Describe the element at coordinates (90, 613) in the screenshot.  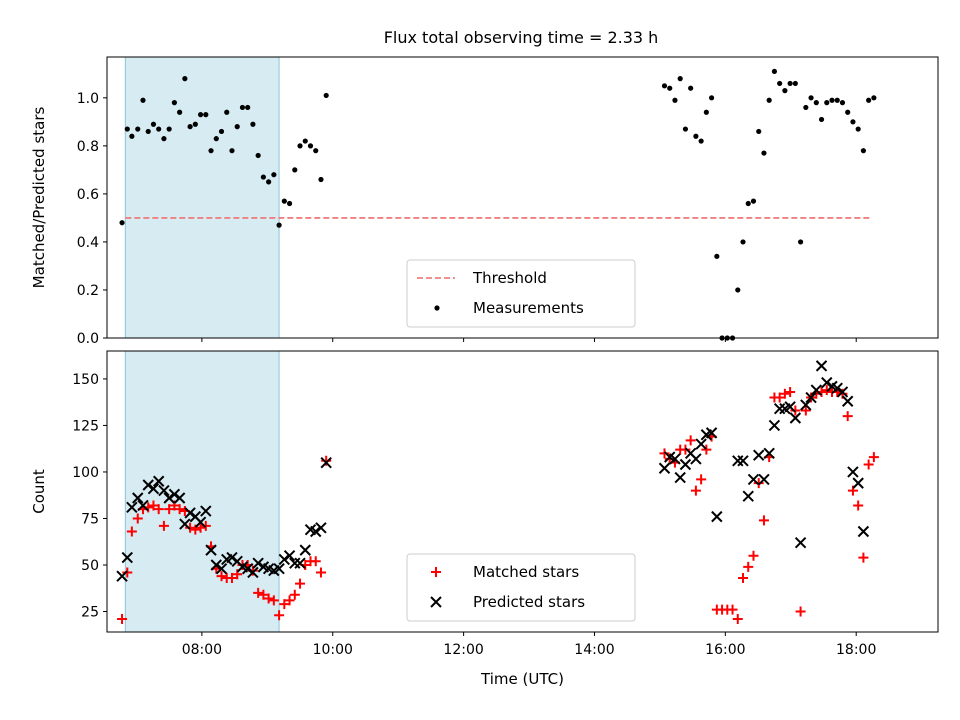
I see `y-tick-label: 25` at that location.